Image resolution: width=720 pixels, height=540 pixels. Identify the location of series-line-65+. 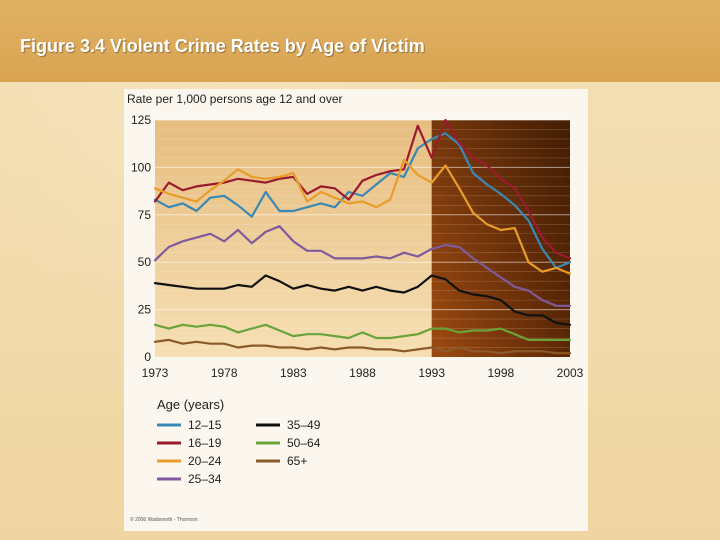
(362, 346).